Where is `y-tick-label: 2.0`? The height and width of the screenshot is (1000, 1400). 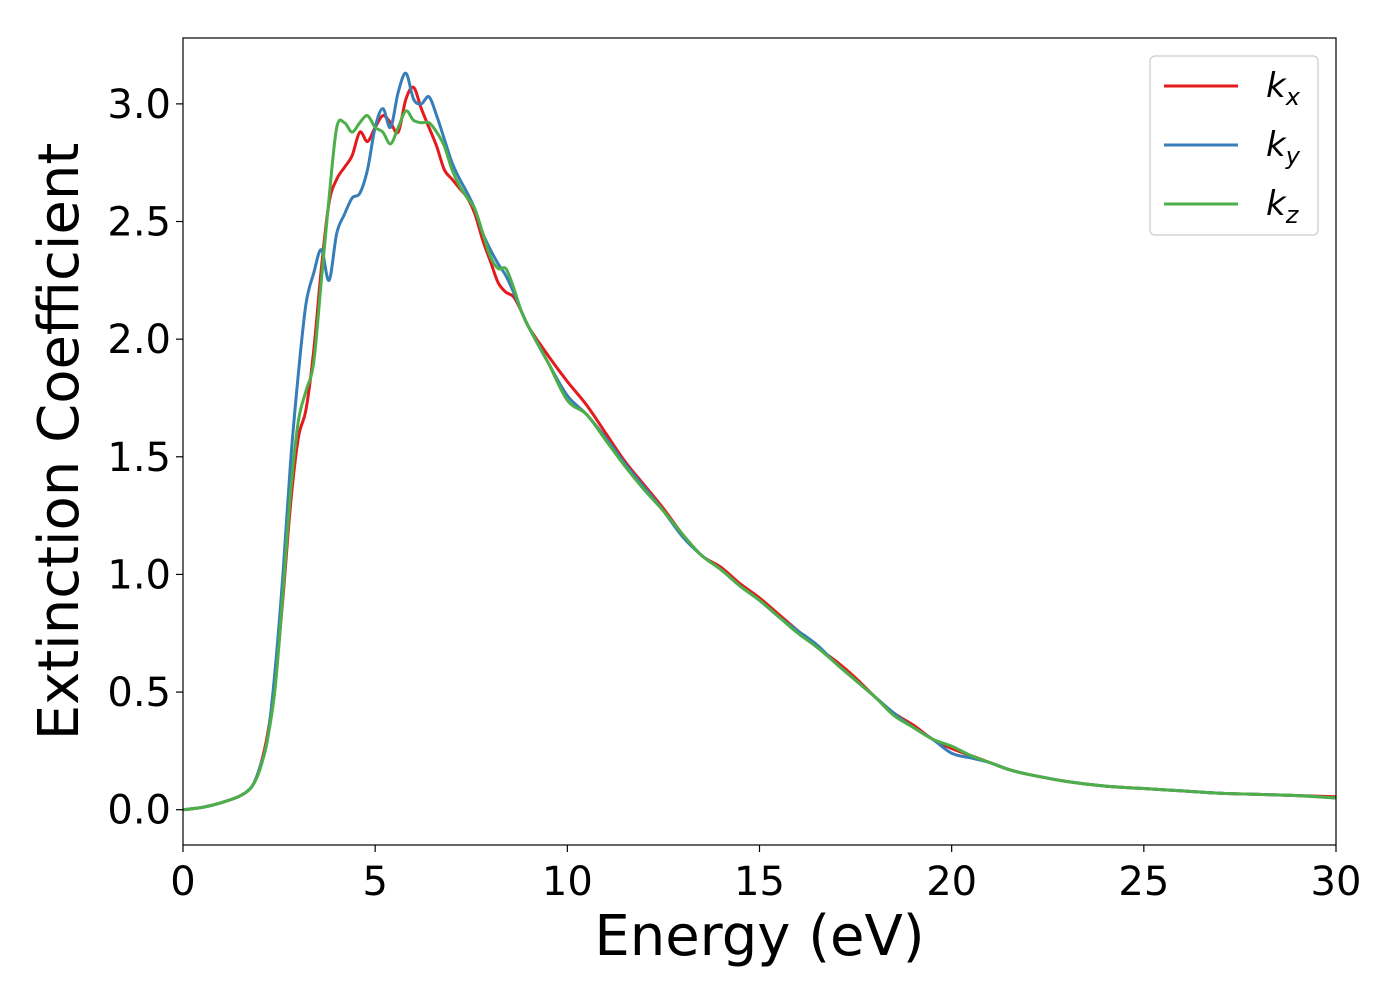 y-tick-label: 2.0 is located at coordinates (139, 340).